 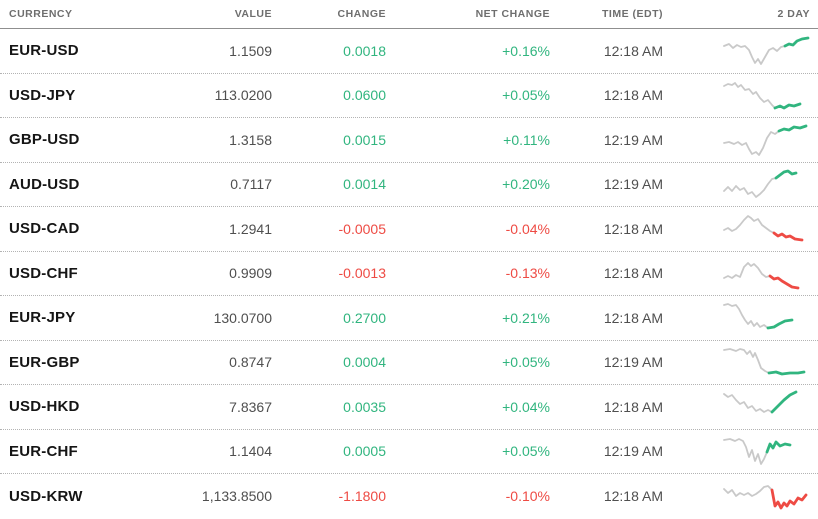 I want to click on column-header-two_day: 2 DAY, so click(x=793, y=14).